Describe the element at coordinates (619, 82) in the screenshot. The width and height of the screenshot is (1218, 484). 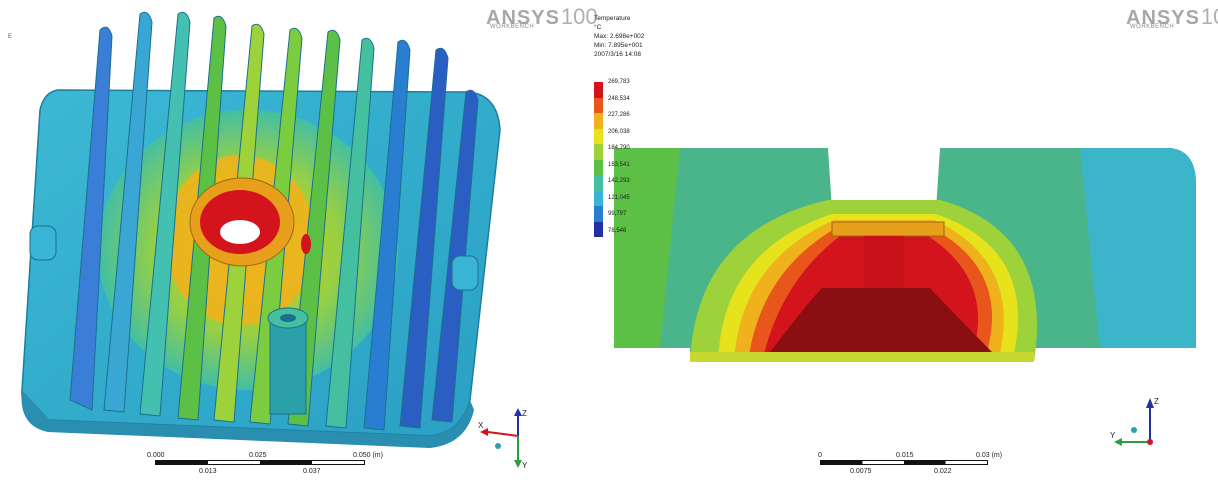
I see `legend-label: 269,783` at that location.